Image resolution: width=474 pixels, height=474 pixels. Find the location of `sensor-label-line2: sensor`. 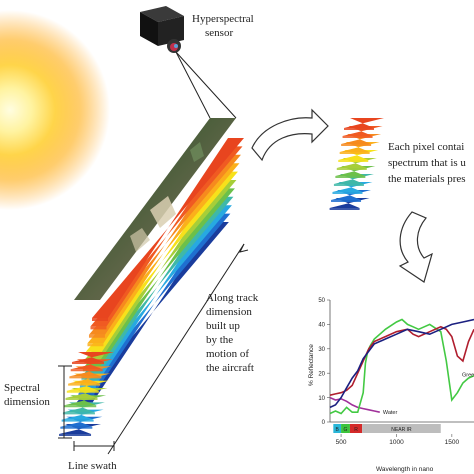

sensor-label-line2: sensor is located at coordinates (219, 33).